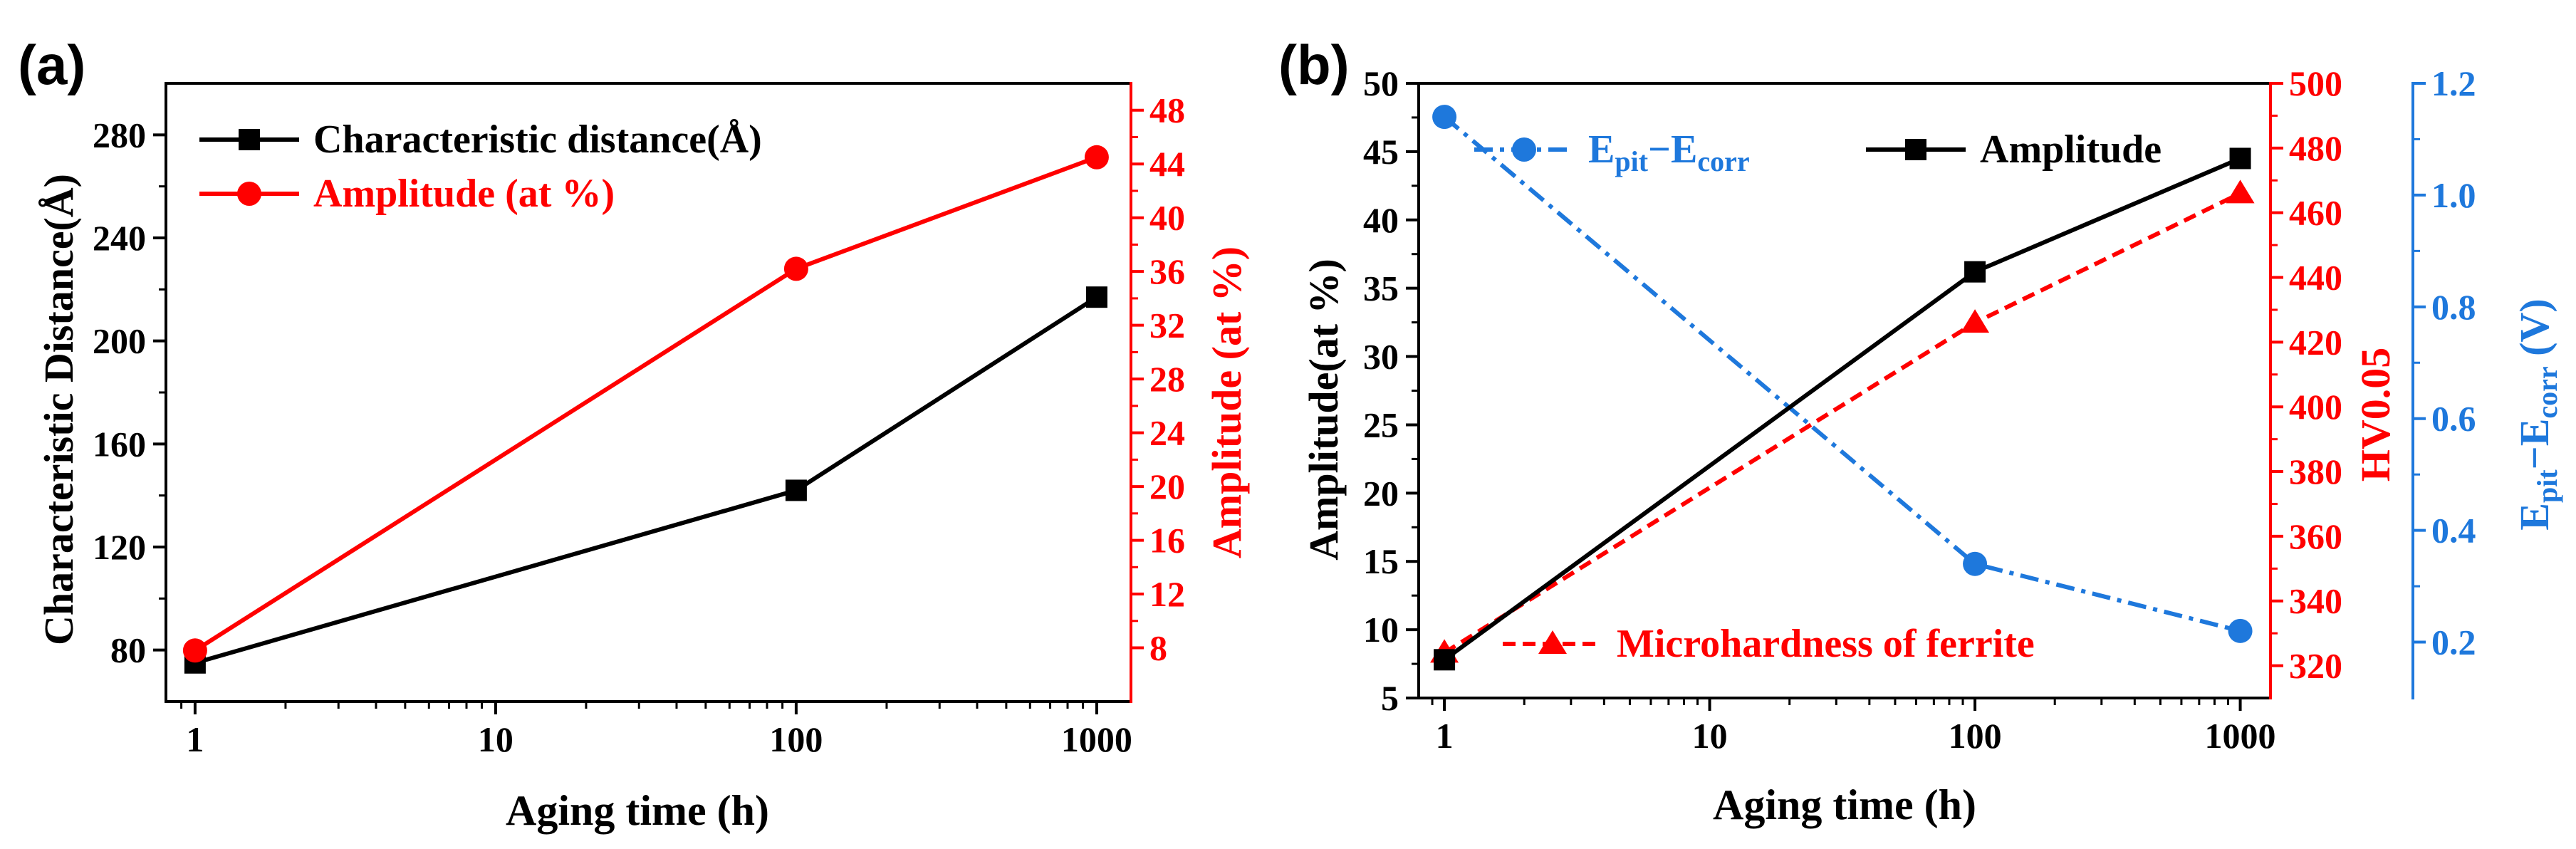 This screenshot has height=849, width=2576. Describe the element at coordinates (1167, 594) in the screenshot. I see `right-y-tick-label: 12` at that location.